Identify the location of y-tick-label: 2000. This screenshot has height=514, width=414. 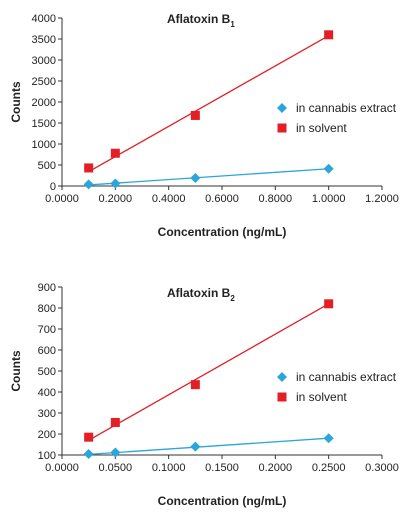
(44, 103).